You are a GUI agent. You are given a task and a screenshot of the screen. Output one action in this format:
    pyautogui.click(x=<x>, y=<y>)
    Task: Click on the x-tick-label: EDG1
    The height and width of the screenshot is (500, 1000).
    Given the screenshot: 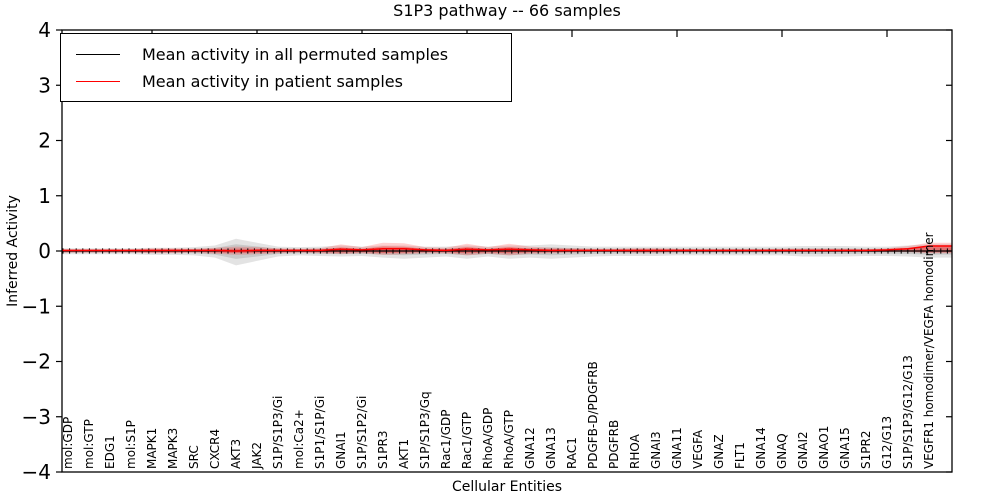 What is the action you would take?
    pyautogui.click(x=110, y=452)
    